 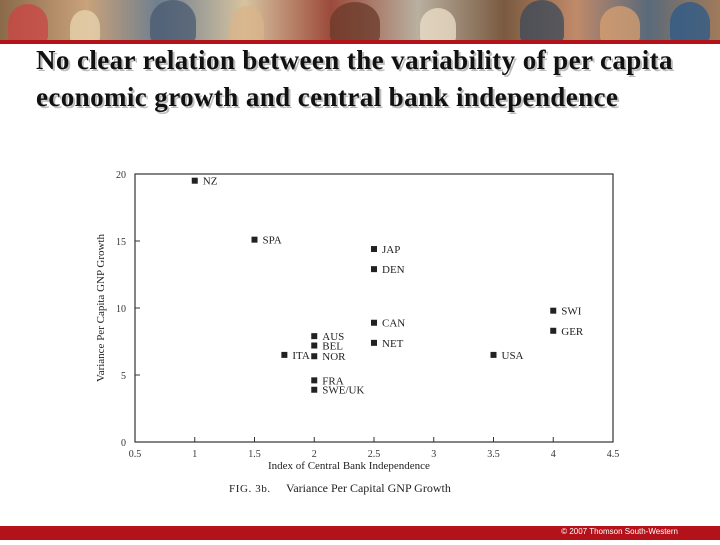 What do you see at coordinates (301, 356) in the screenshot?
I see `point-label: ITA` at bounding box center [301, 356].